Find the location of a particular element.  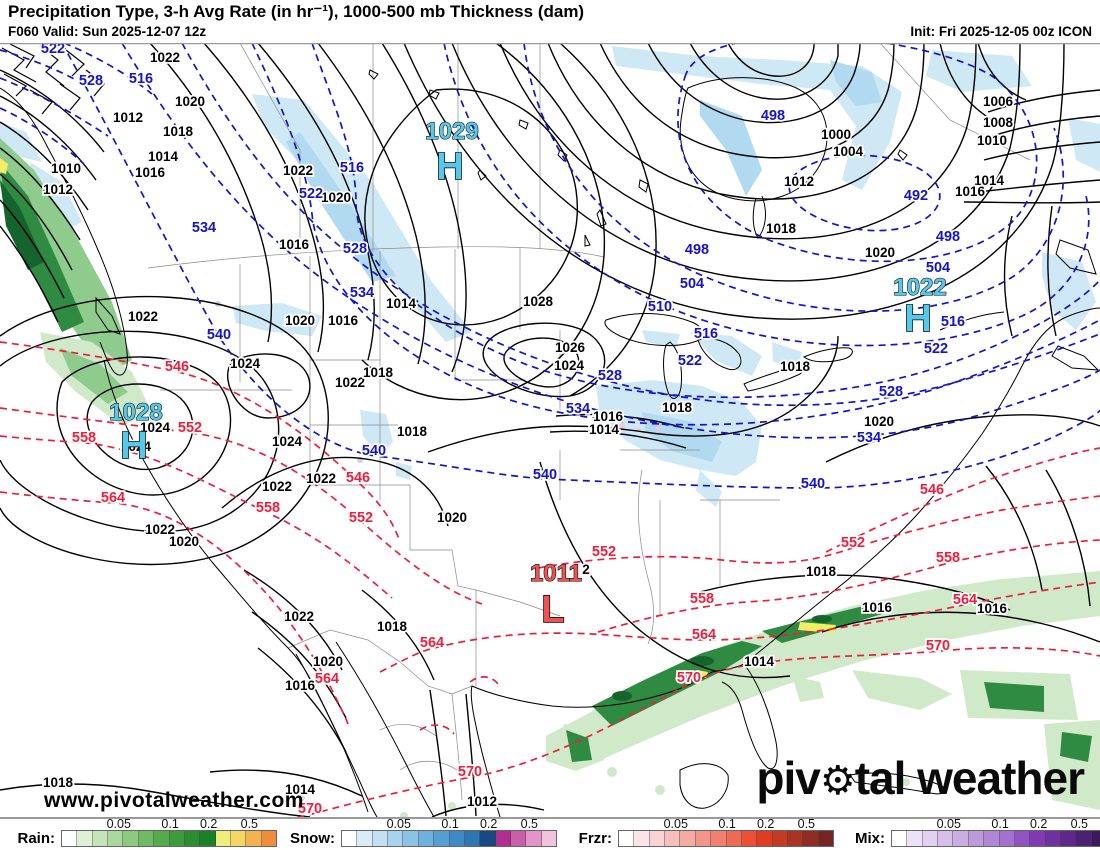

black-contour-label: 1000 is located at coordinates (836, 134).